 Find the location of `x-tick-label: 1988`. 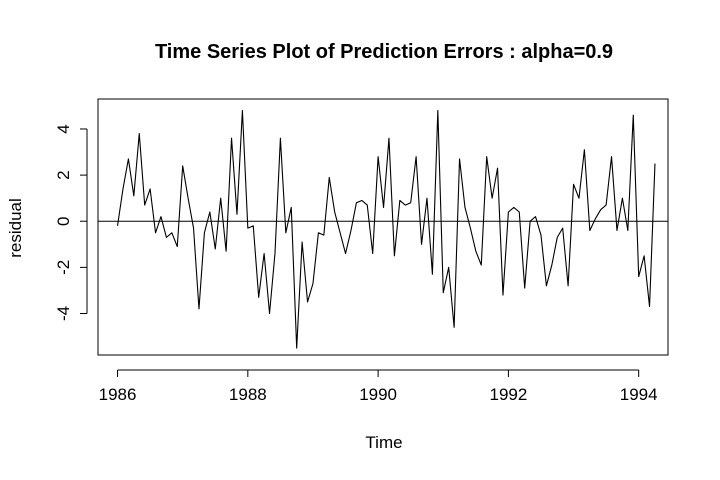

x-tick-label: 1988 is located at coordinates (248, 394).